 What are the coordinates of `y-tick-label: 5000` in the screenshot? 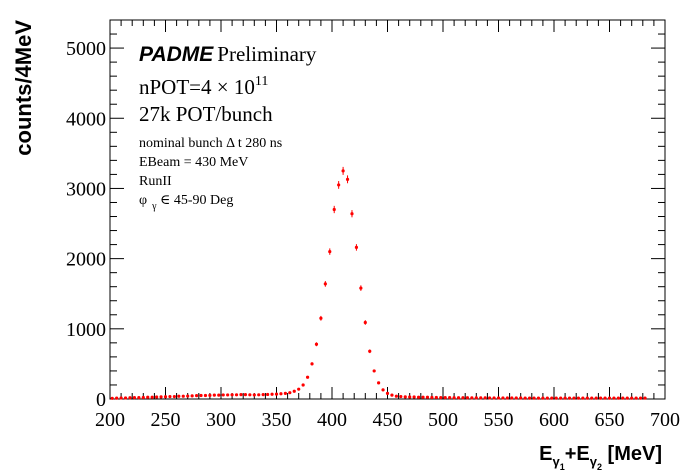 It's located at (86, 49).